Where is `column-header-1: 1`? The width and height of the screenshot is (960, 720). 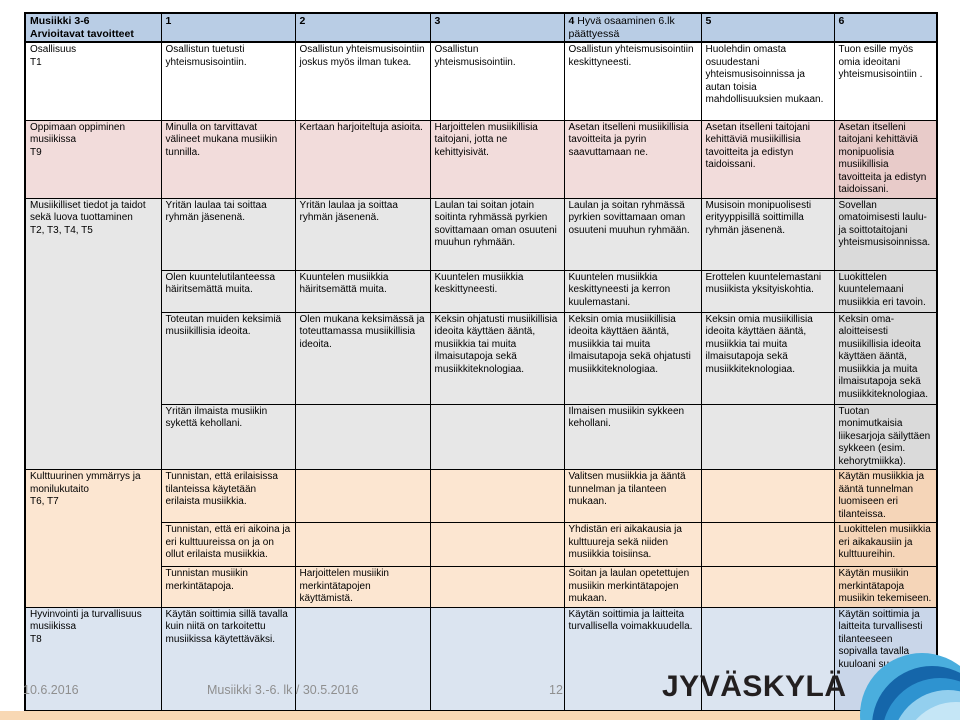
column-header-1: 1 is located at coordinates (228, 27).